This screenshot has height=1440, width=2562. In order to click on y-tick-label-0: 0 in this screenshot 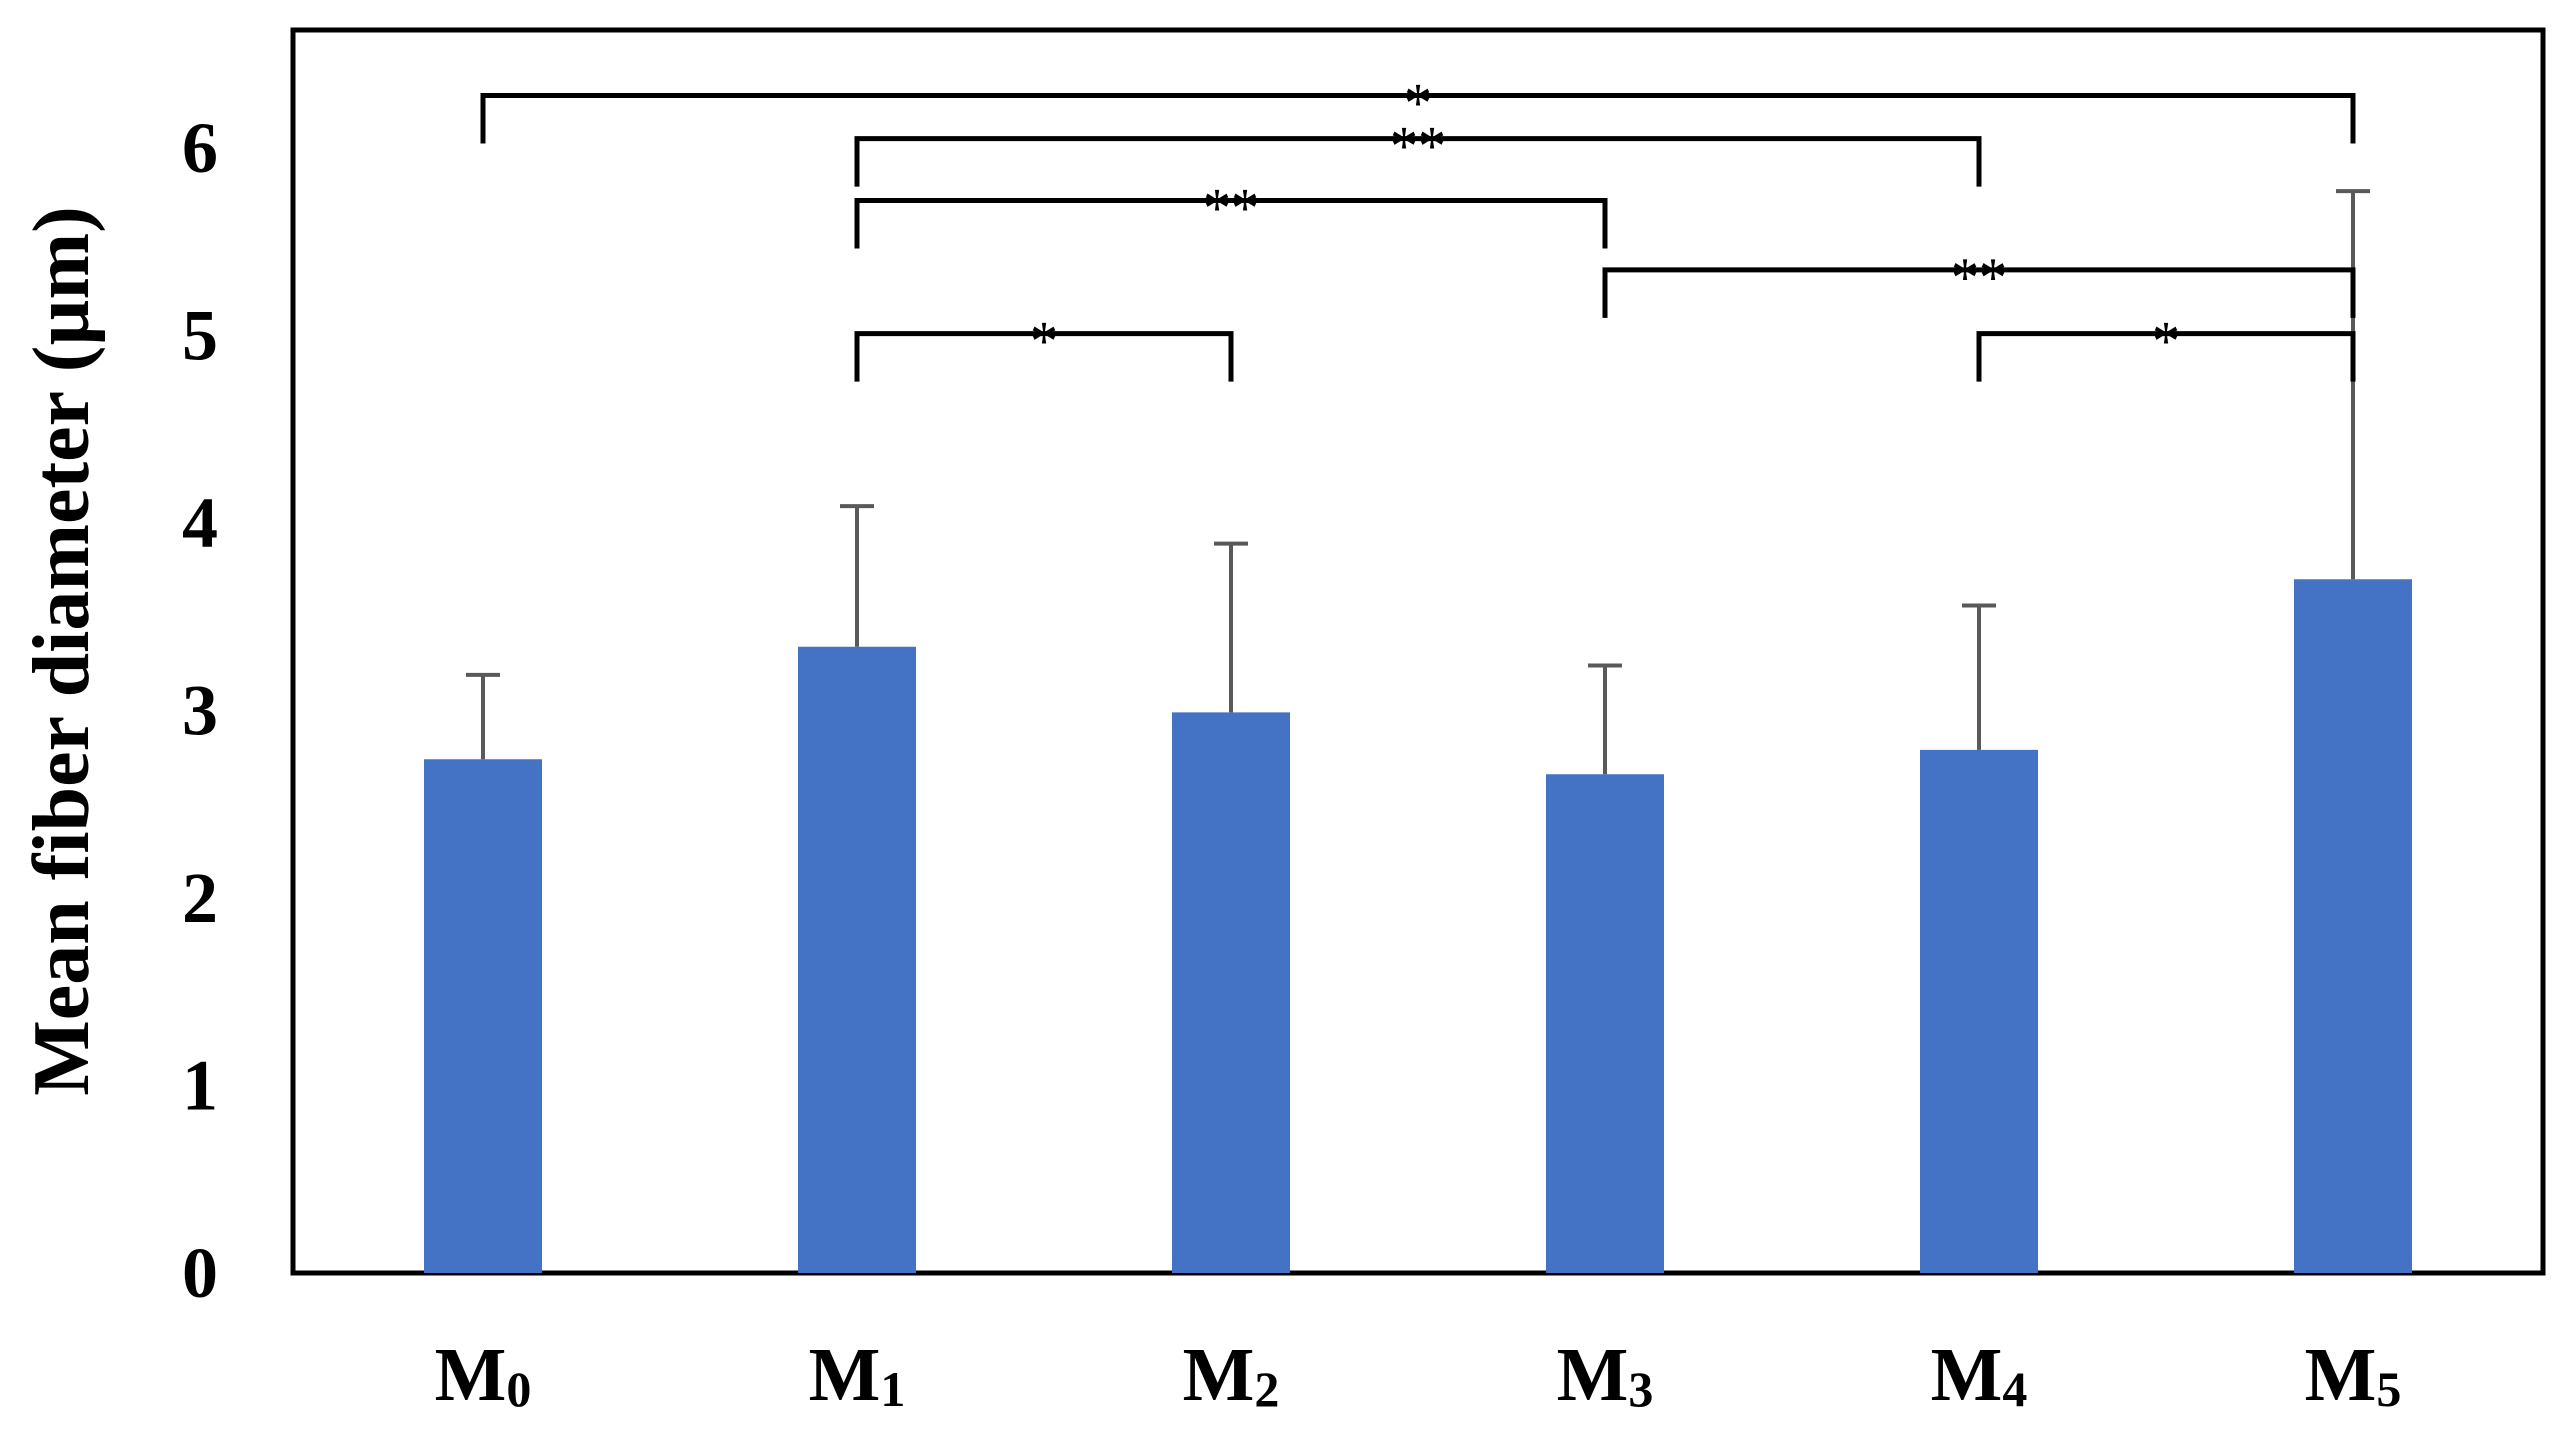, I will do `click(200, 1273)`.